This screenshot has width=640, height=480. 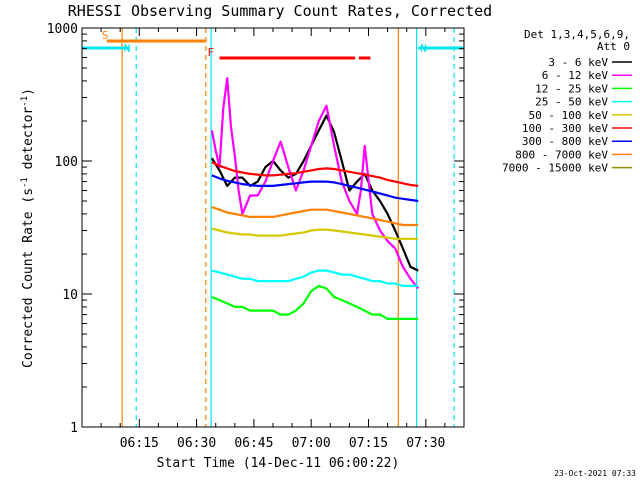 What do you see at coordinates (139, 443) in the screenshot?
I see `x-tick-label-0: 06:15` at bounding box center [139, 443].